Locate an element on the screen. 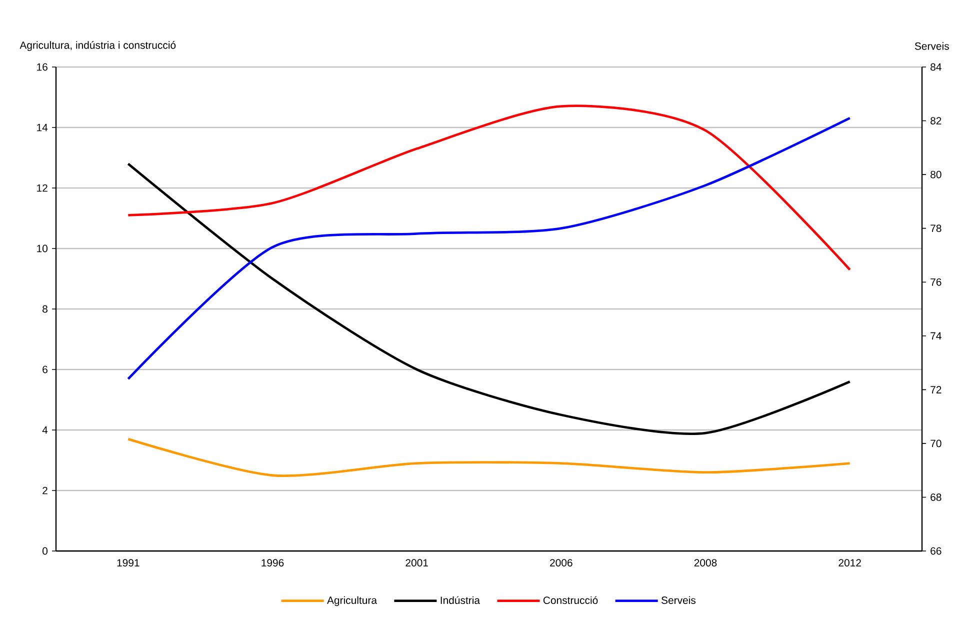 The width and height of the screenshot is (957, 622). x-tick-label: 1991 is located at coordinates (128, 562).